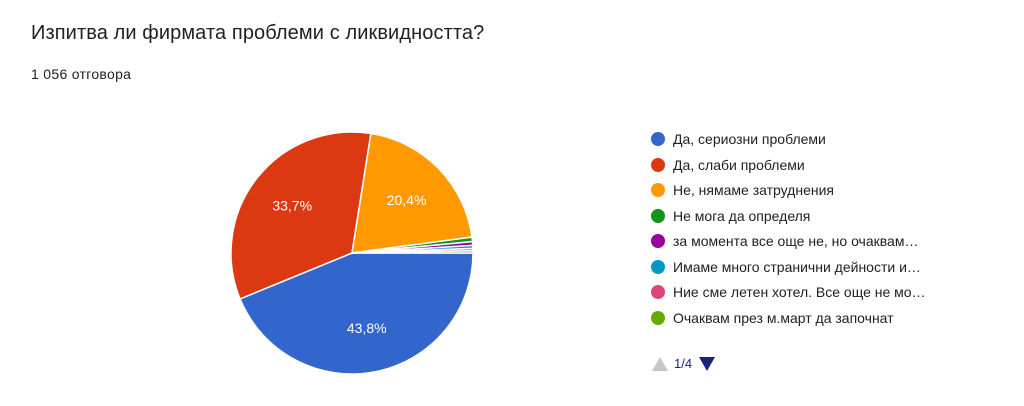 The height and width of the screenshot is (406, 1024). I want to click on slice-label: 33,7%, so click(292, 206).